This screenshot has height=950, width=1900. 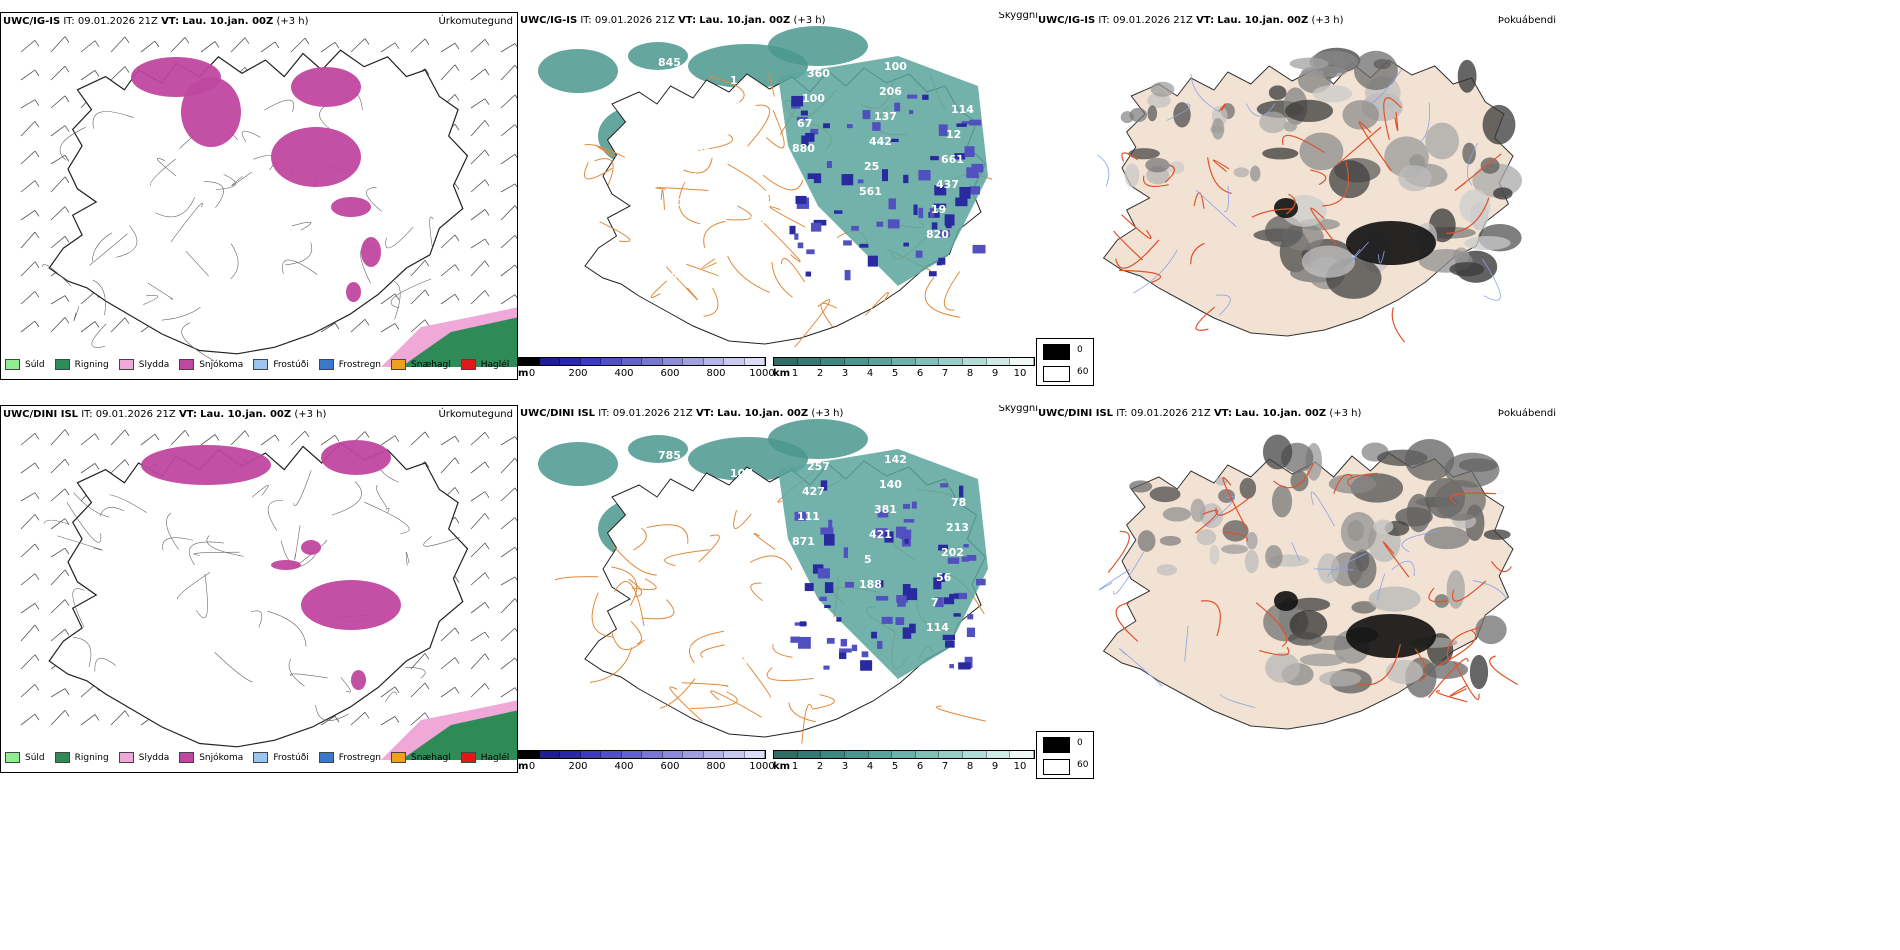 What do you see at coordinates (1018, 409) in the screenshot?
I see `panel-title-visibility: Skyggni` at bounding box center [1018, 409].